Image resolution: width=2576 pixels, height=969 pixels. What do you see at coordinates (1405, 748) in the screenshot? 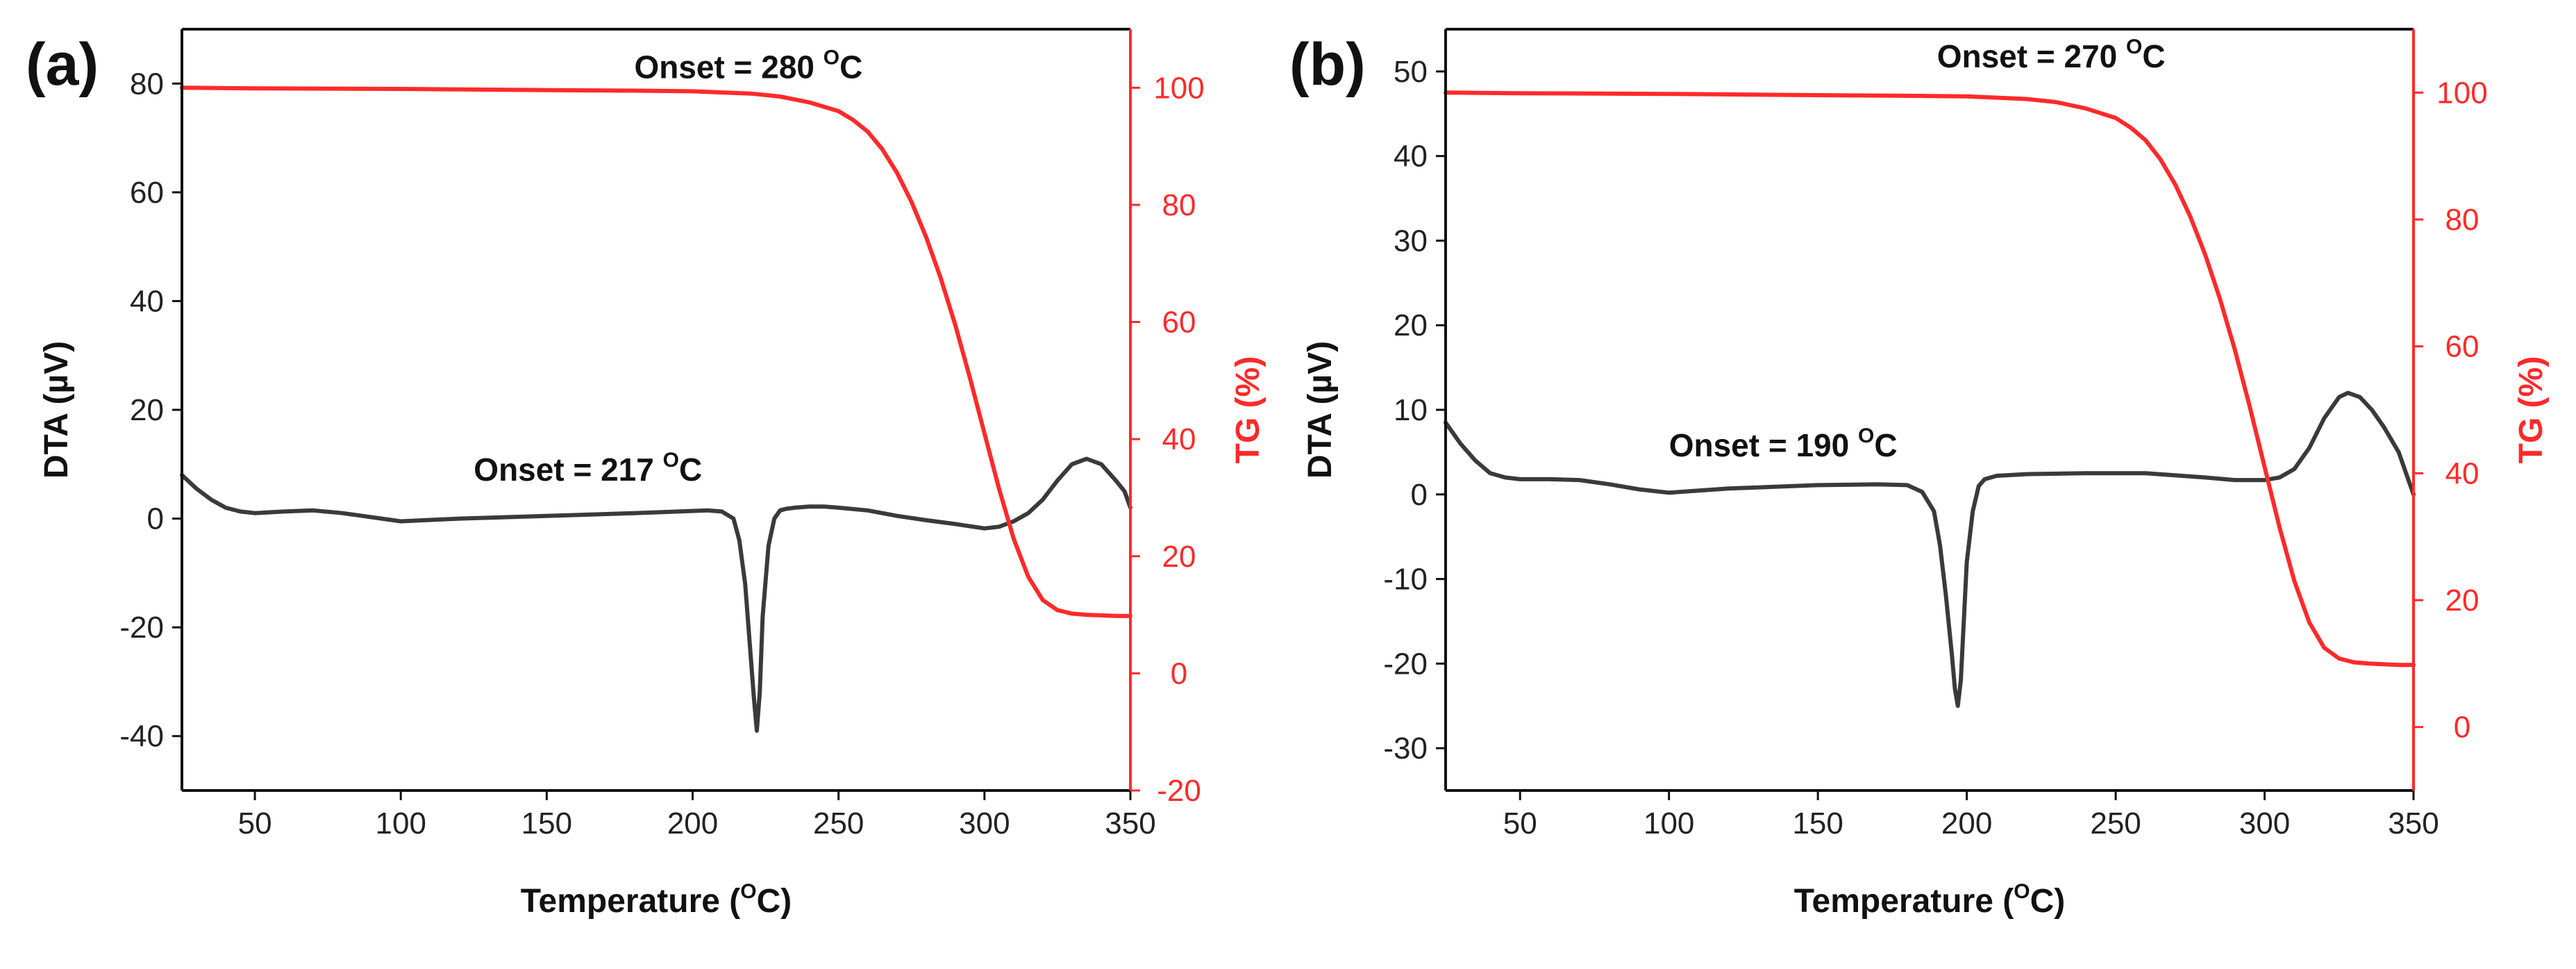
I see `left-y-tick-label: -30` at bounding box center [1405, 748].